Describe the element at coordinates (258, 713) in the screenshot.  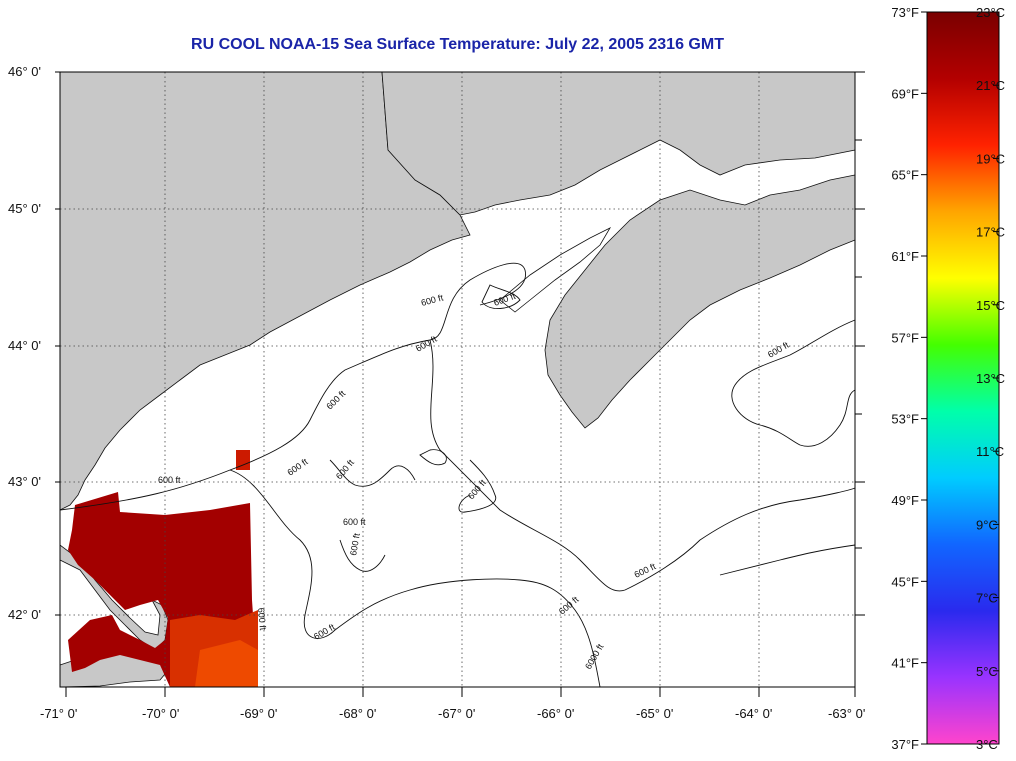
I see `lon-label-69: -69° 0'` at that location.